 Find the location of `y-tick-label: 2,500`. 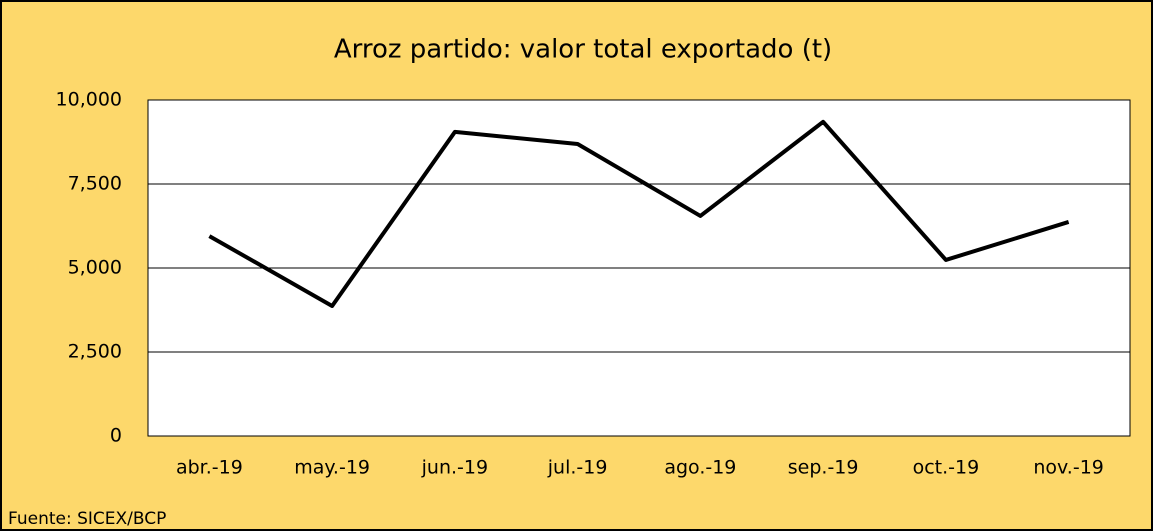

y-tick-label: 2,500 is located at coordinates (95, 352).